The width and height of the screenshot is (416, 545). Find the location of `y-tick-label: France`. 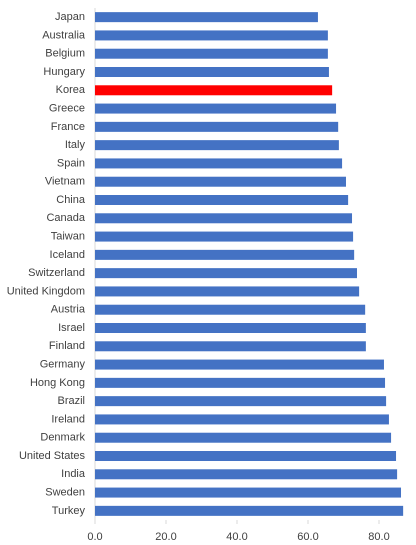

y-tick-label: France is located at coordinates (68, 127).